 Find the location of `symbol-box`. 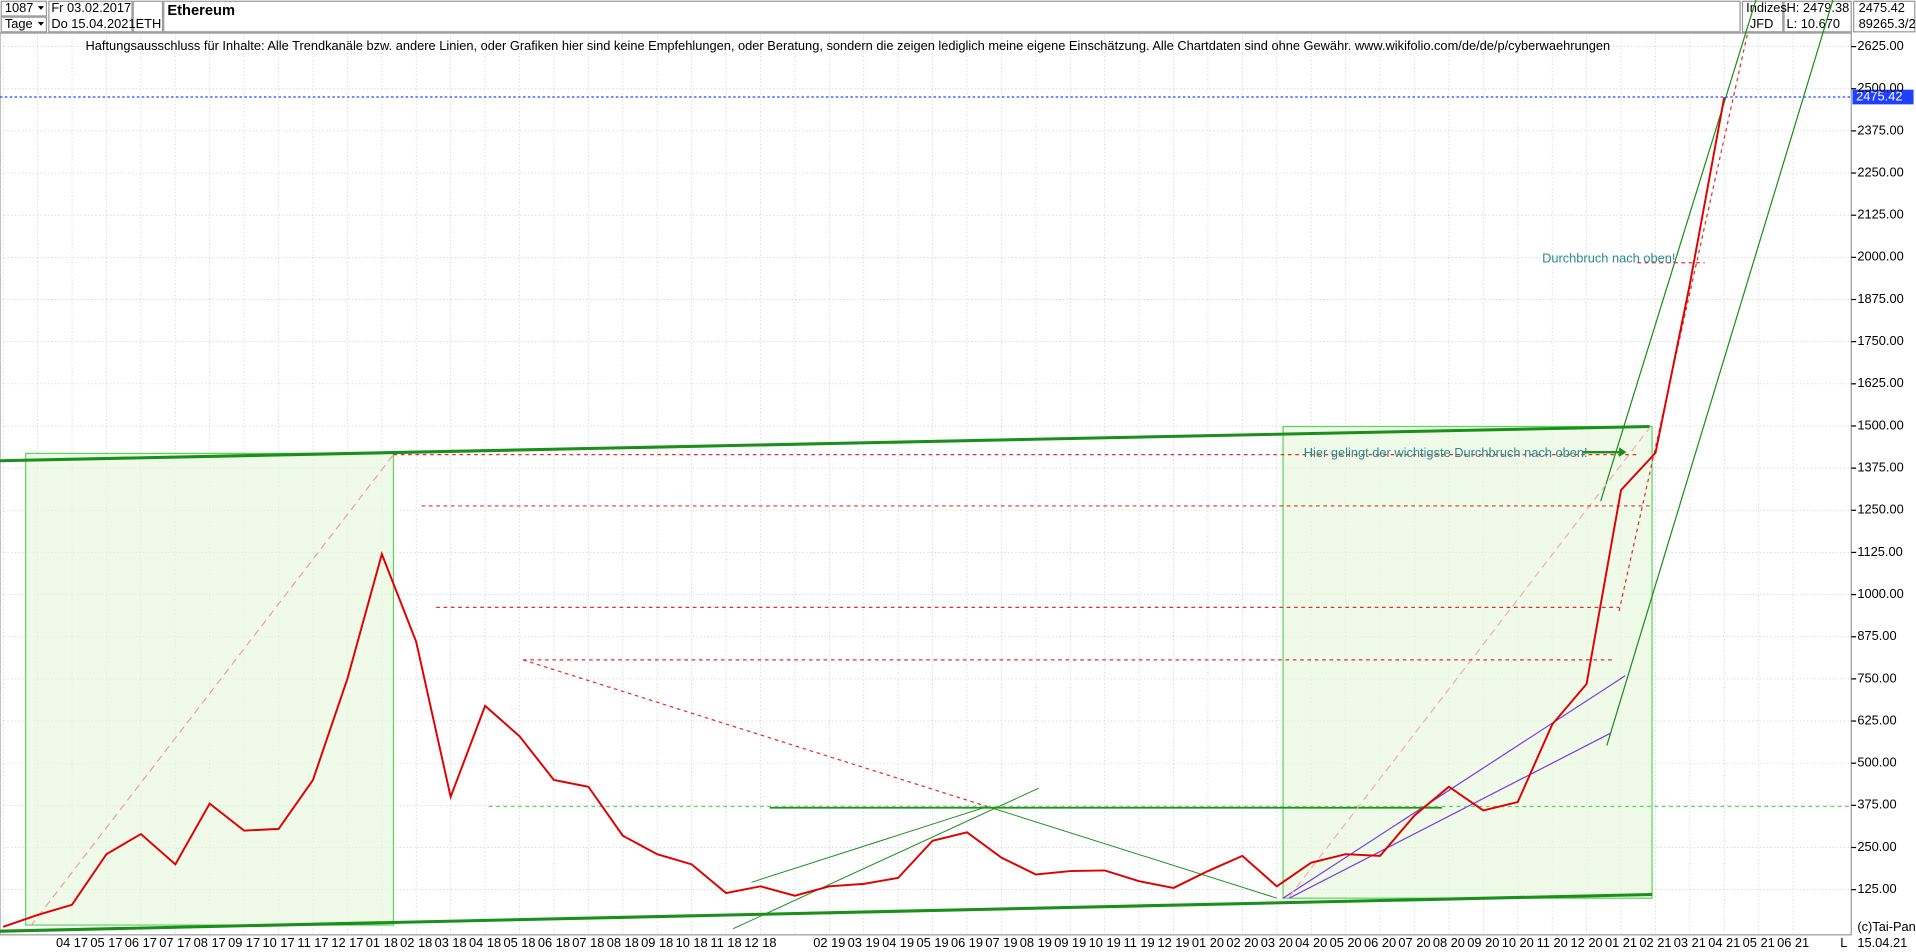

symbol-box is located at coordinates (148, 16).